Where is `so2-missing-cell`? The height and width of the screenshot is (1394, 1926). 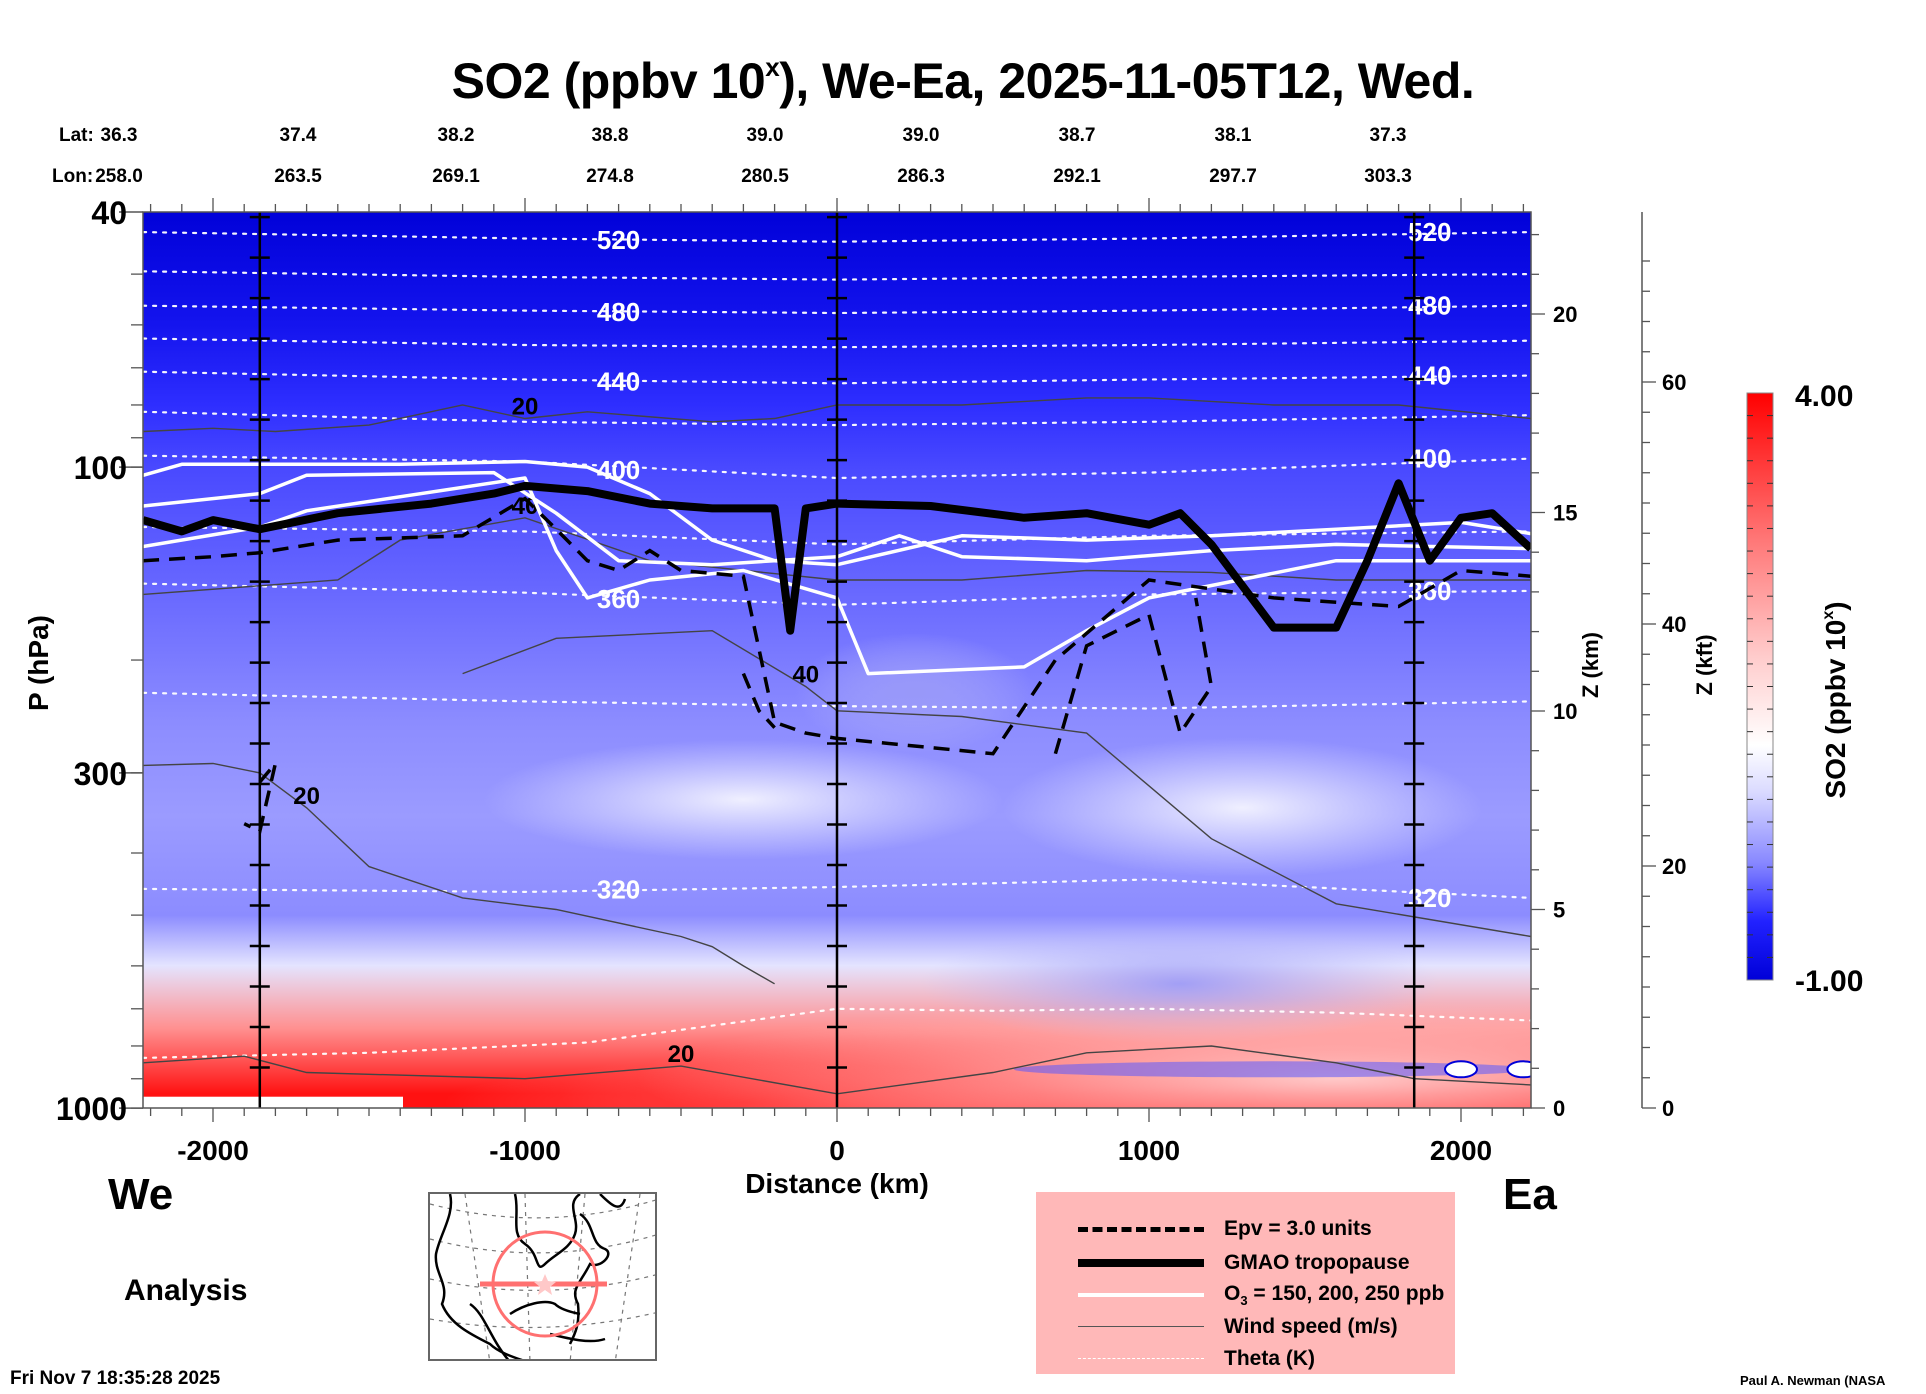
so2-missing-cell is located at coordinates (1461, 1069).